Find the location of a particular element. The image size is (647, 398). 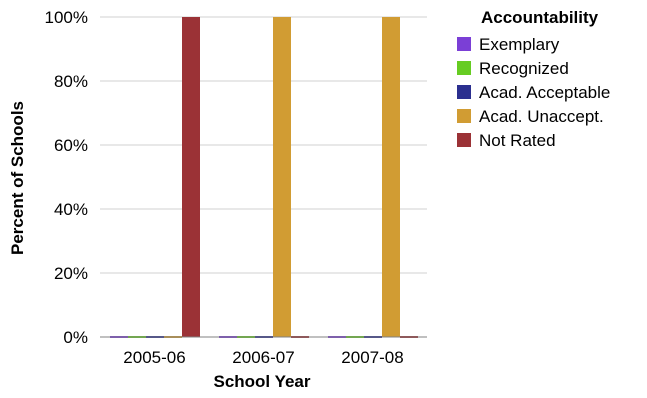

y-tick-label: 0% is located at coordinates (75, 337).